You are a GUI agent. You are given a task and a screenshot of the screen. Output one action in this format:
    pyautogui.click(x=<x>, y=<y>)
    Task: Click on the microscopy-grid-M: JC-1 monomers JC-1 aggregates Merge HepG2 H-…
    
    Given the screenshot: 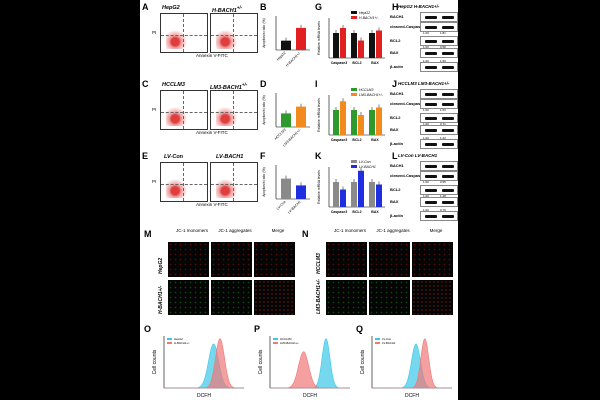 What is the action you would take?
    pyautogui.click(x=228, y=273)
    